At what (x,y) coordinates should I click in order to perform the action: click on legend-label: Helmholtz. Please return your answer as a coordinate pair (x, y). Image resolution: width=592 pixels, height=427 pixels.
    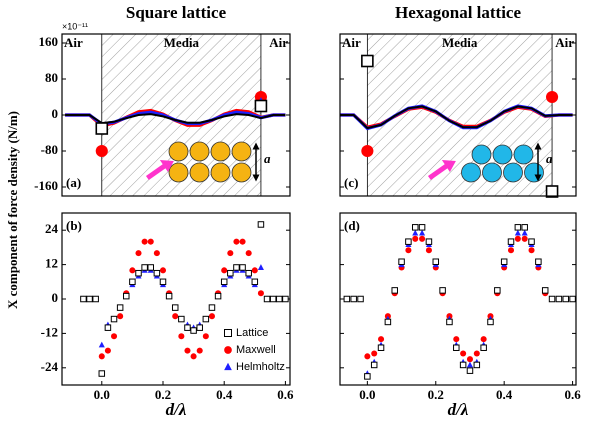
    Looking at the image, I should click on (260, 367).